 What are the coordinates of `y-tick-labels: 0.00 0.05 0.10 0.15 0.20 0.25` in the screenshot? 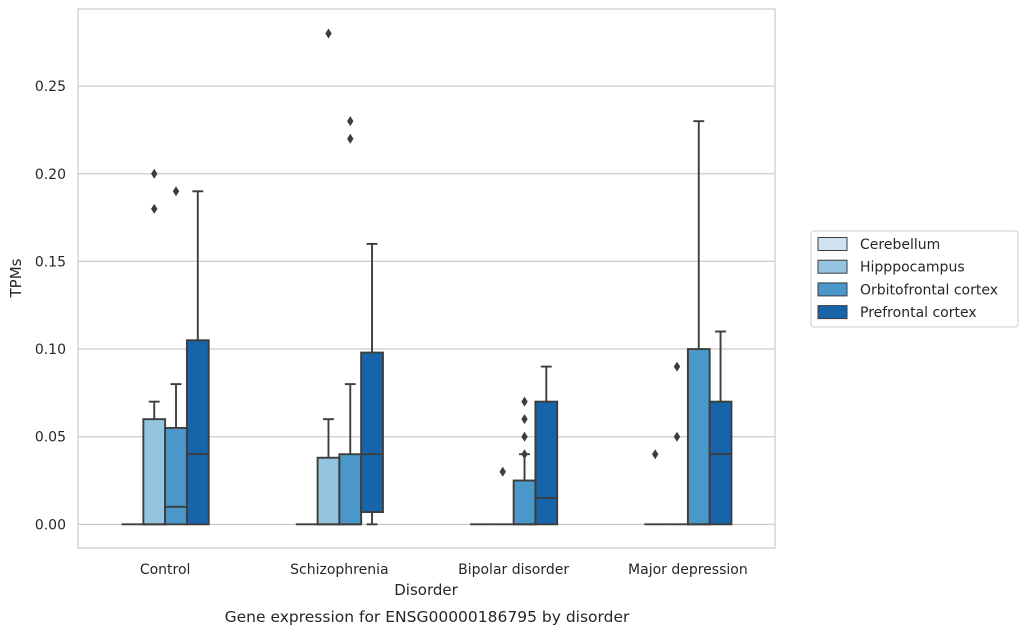 It's located at (50, 306).